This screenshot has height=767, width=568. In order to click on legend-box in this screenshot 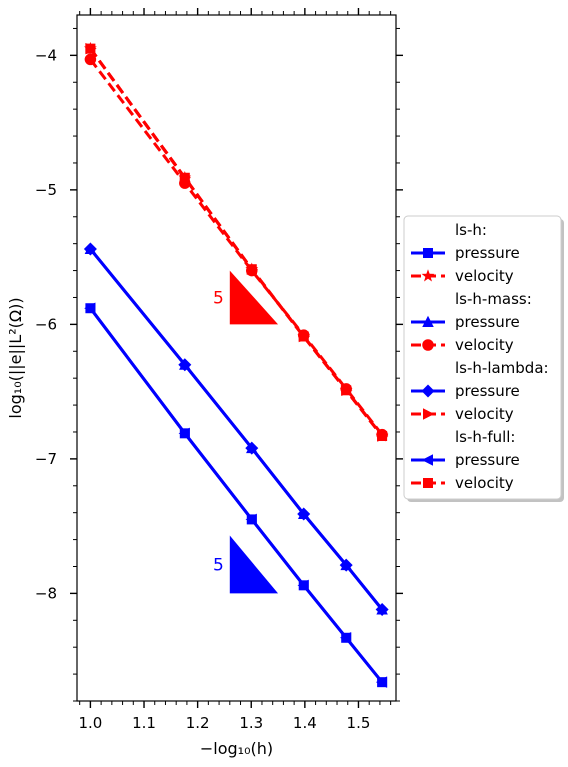, I will do `click(482, 357)`.